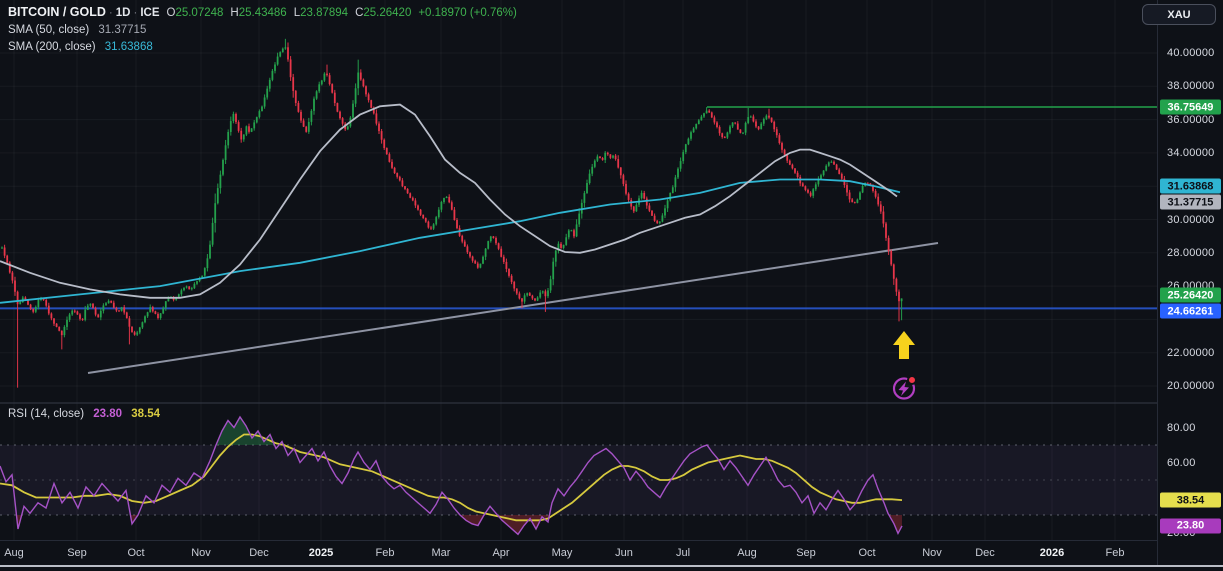  Describe the element at coordinates (1181, 427) in the screenshot. I see `rsi-scale-label: 80.00` at that location.